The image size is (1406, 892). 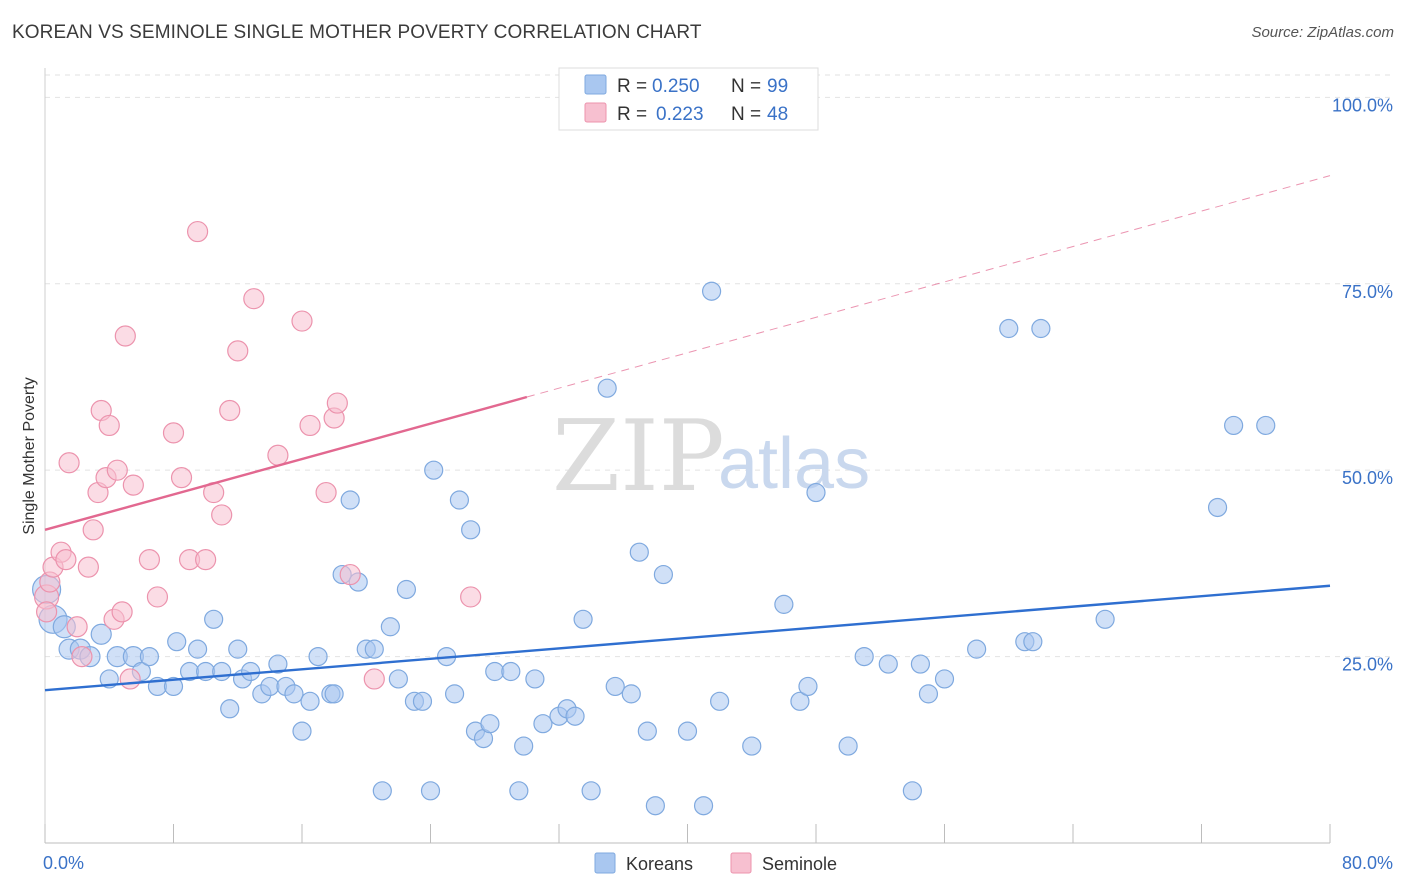 I want to click on watermark-zip: ZIP, so click(x=638, y=457).